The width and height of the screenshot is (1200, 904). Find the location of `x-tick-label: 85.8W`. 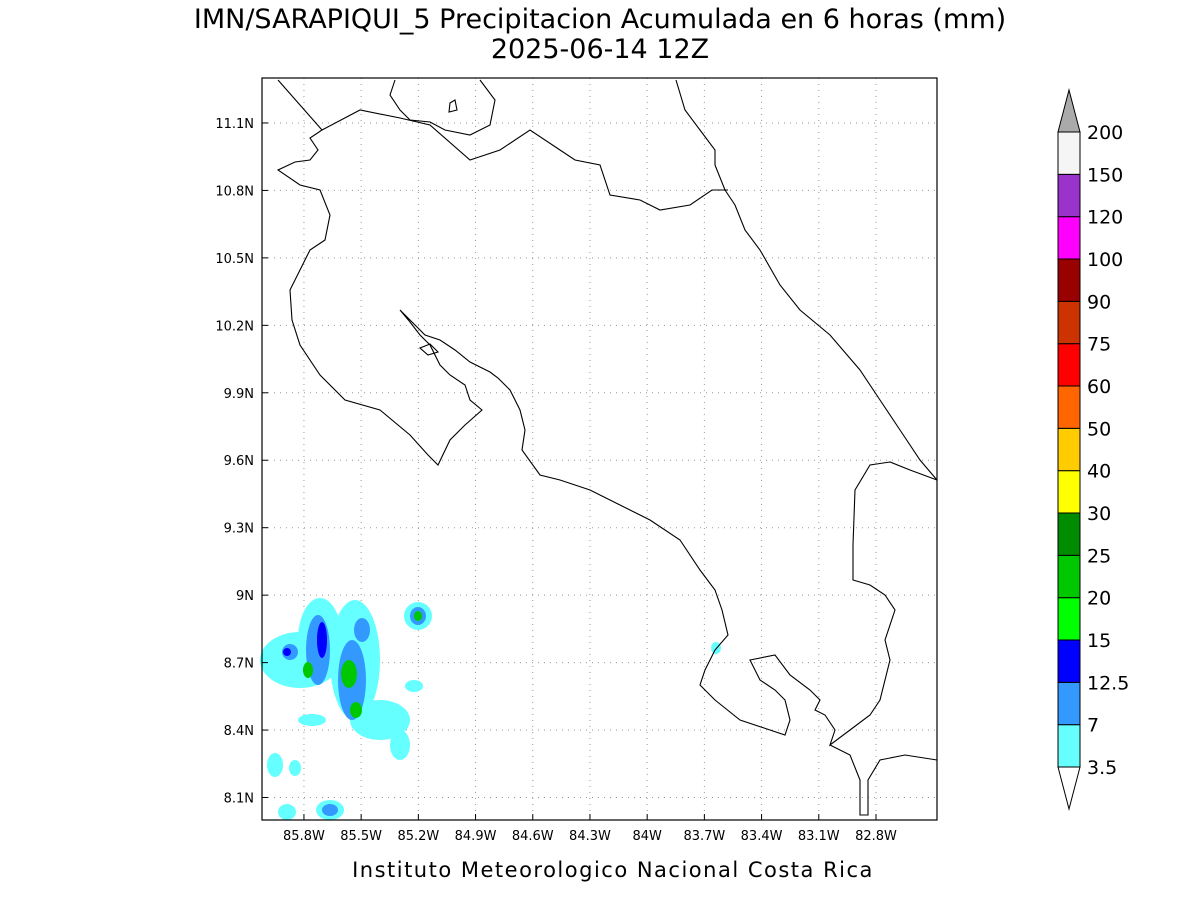

x-tick-label: 85.8W is located at coordinates (304, 836).